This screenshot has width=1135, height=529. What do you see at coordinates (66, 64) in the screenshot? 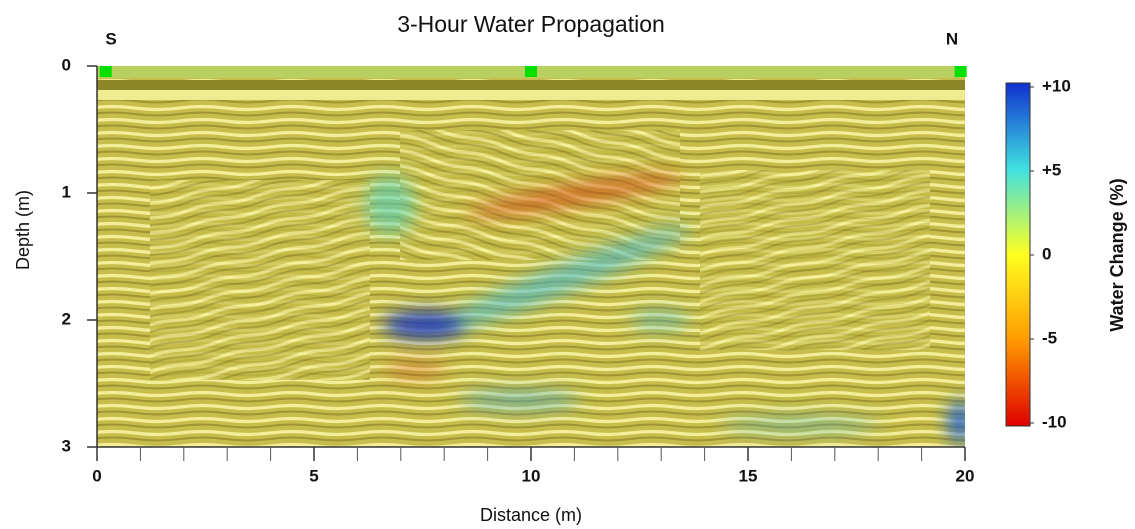
I see `y-tick-label: 0` at bounding box center [66, 64].